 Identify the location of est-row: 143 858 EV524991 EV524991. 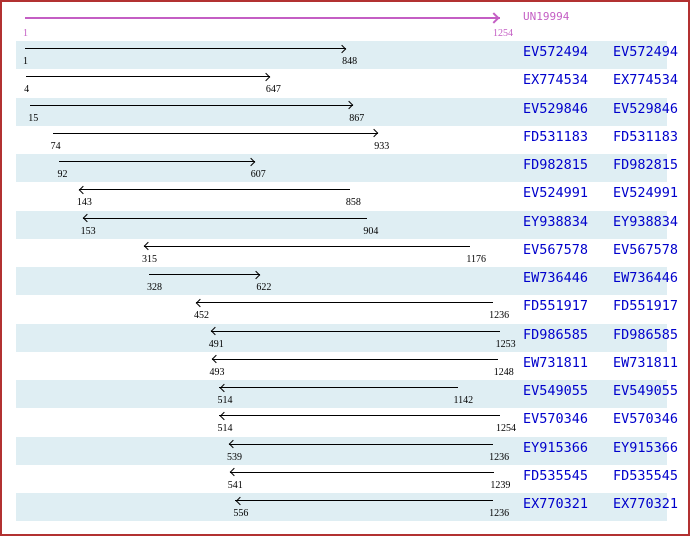
(345, 196).